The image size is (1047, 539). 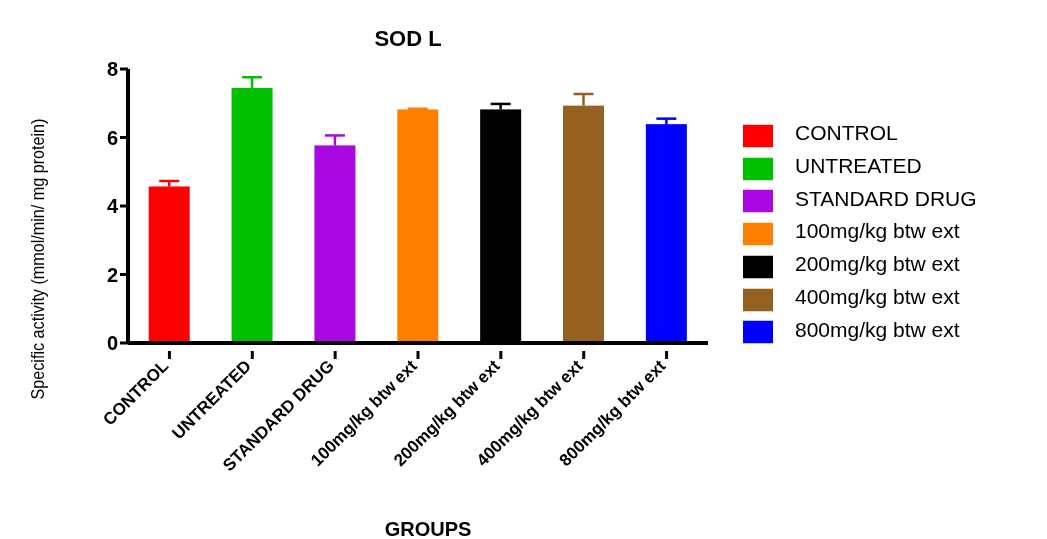 I want to click on y-tick-label: 8, so click(x=112, y=69).